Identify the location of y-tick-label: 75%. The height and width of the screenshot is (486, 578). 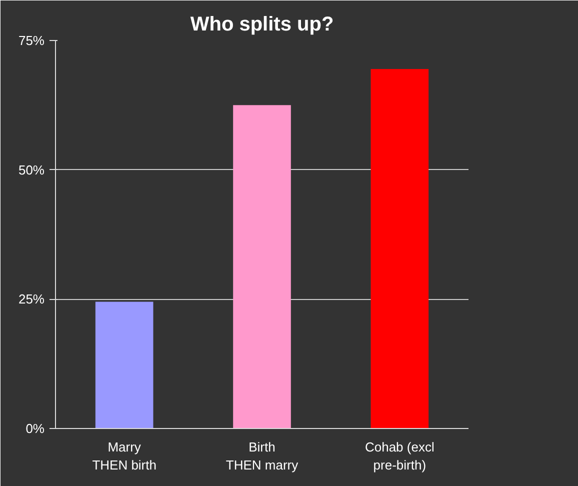
(31, 40).